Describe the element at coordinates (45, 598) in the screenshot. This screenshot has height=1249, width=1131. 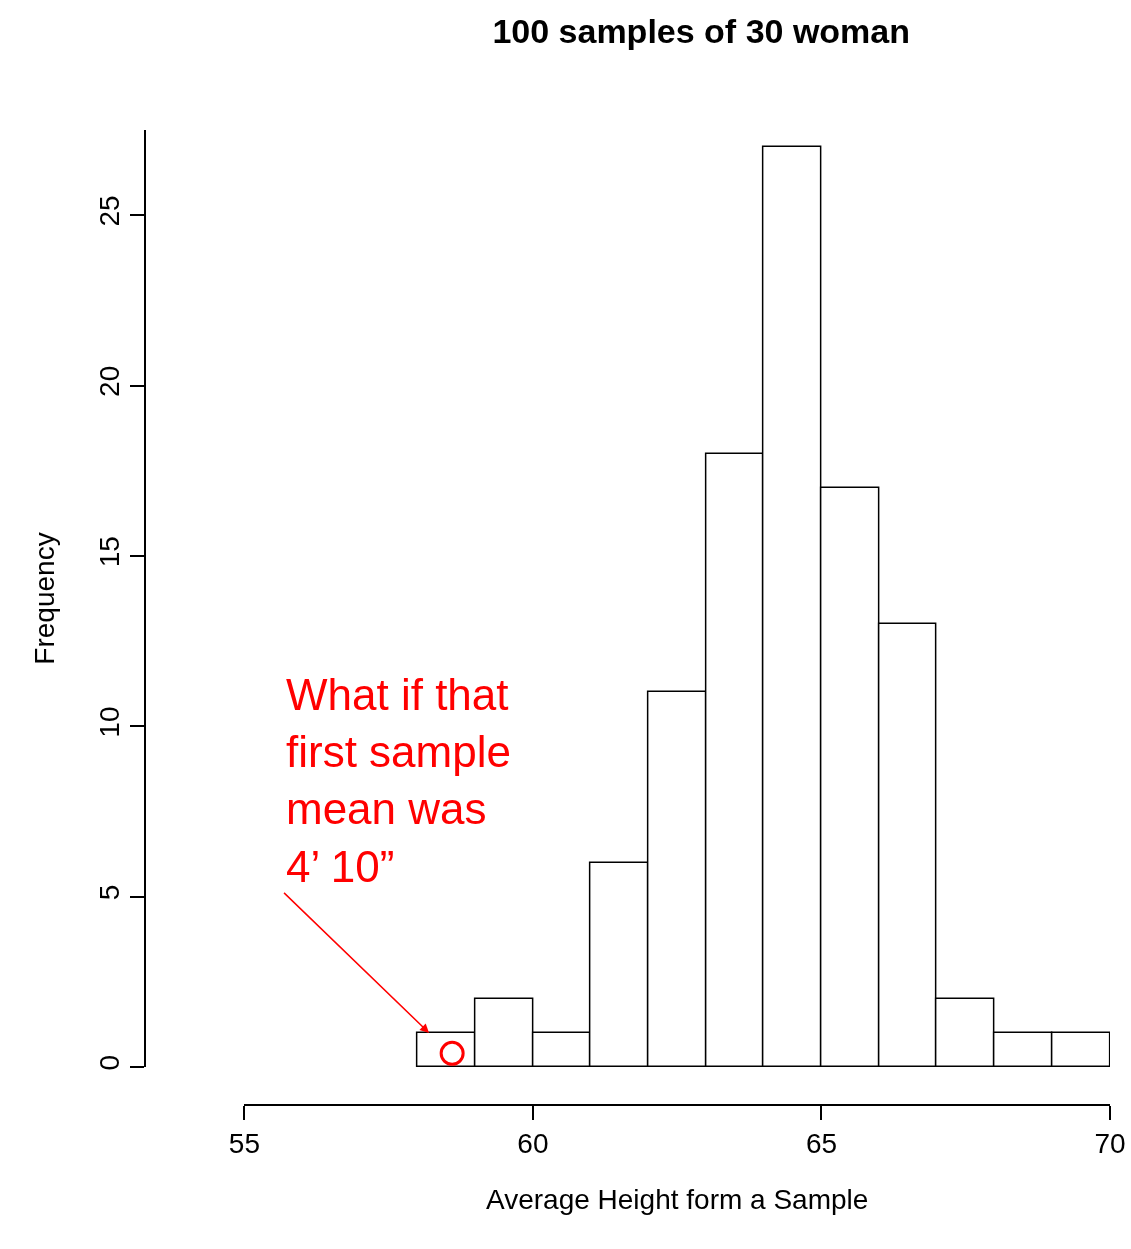
I see `y-axis-title: Frequency` at that location.